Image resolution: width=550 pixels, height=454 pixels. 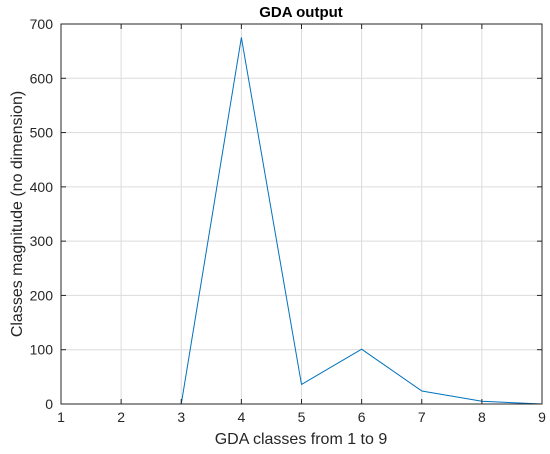 What do you see at coordinates (42, 350) in the screenshot?
I see `y-tick-label: 100` at bounding box center [42, 350].